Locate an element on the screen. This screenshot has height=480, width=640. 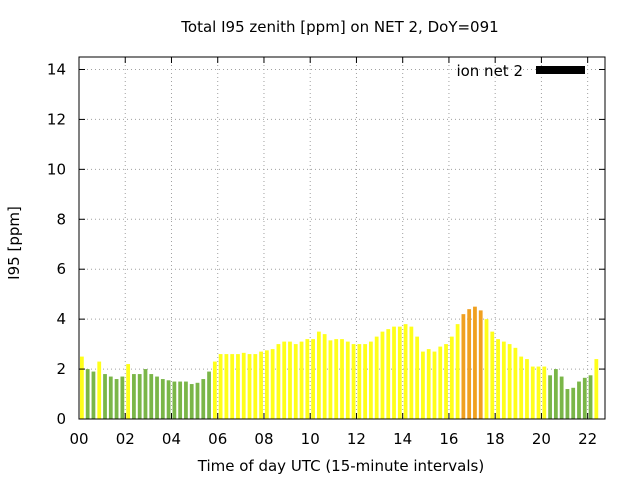
x-tick-label: 10 is located at coordinates (310, 439).